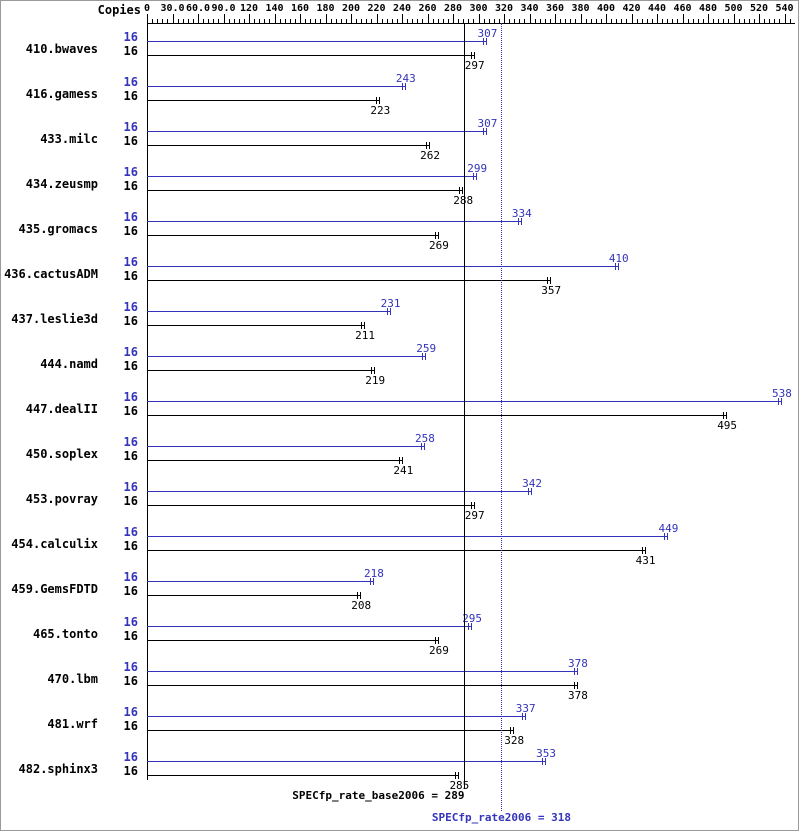  What do you see at coordinates (502, 417) in the screenshot?
I see `peak-mean-line` at bounding box center [502, 417].